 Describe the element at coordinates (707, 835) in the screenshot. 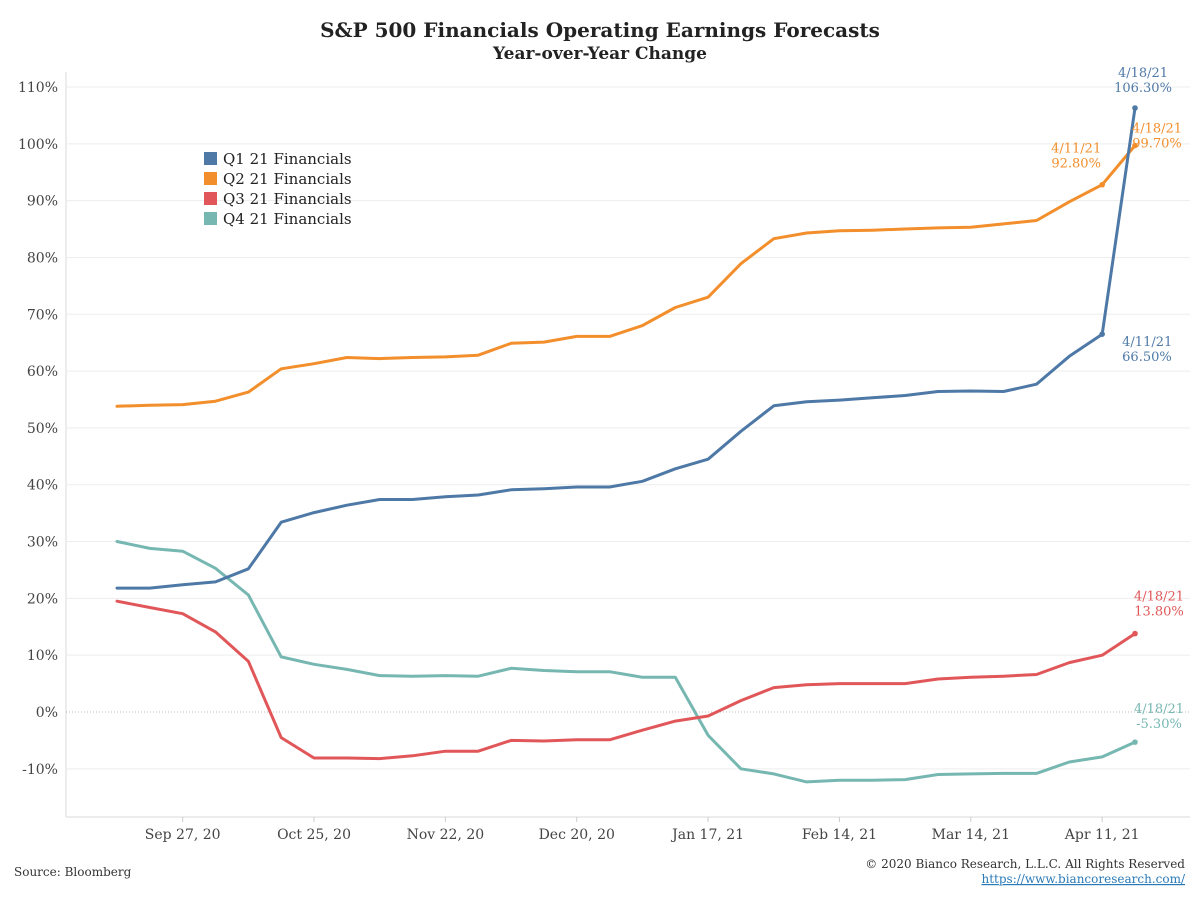

I see `x-tick-label: Jan 17, 21` at that location.